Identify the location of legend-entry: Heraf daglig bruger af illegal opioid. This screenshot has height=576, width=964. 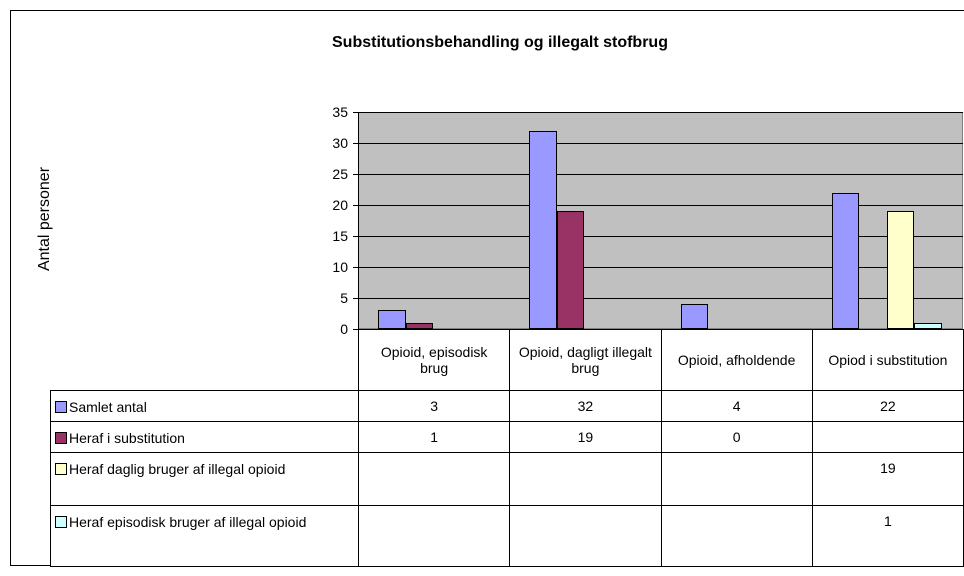
(204, 479).